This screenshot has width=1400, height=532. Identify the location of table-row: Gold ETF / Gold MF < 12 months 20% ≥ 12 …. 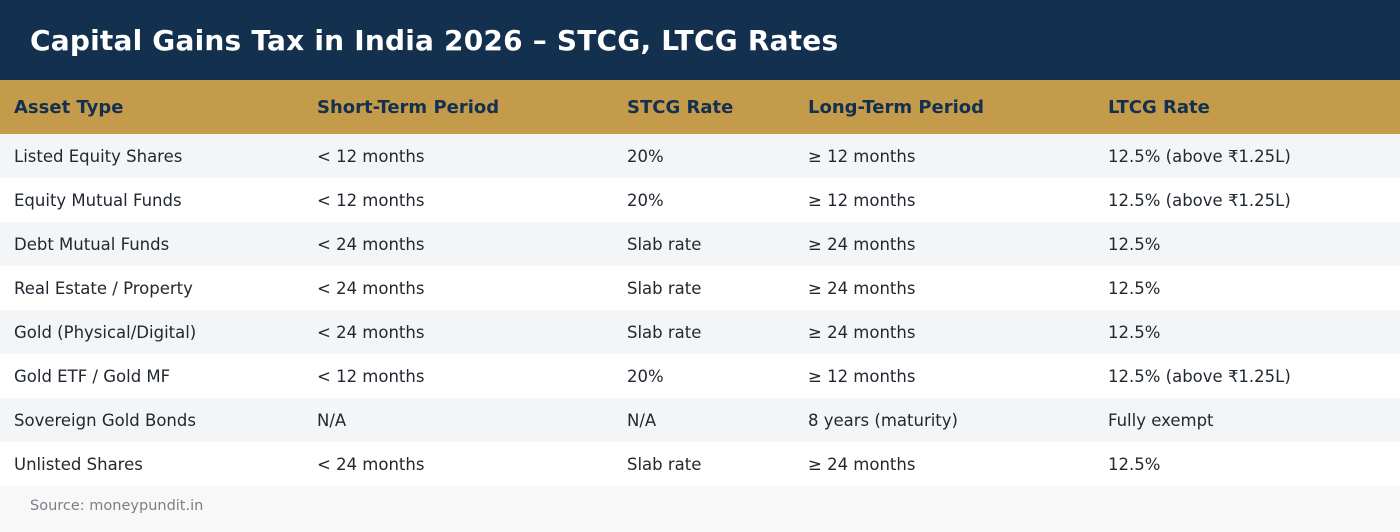
(700, 376).